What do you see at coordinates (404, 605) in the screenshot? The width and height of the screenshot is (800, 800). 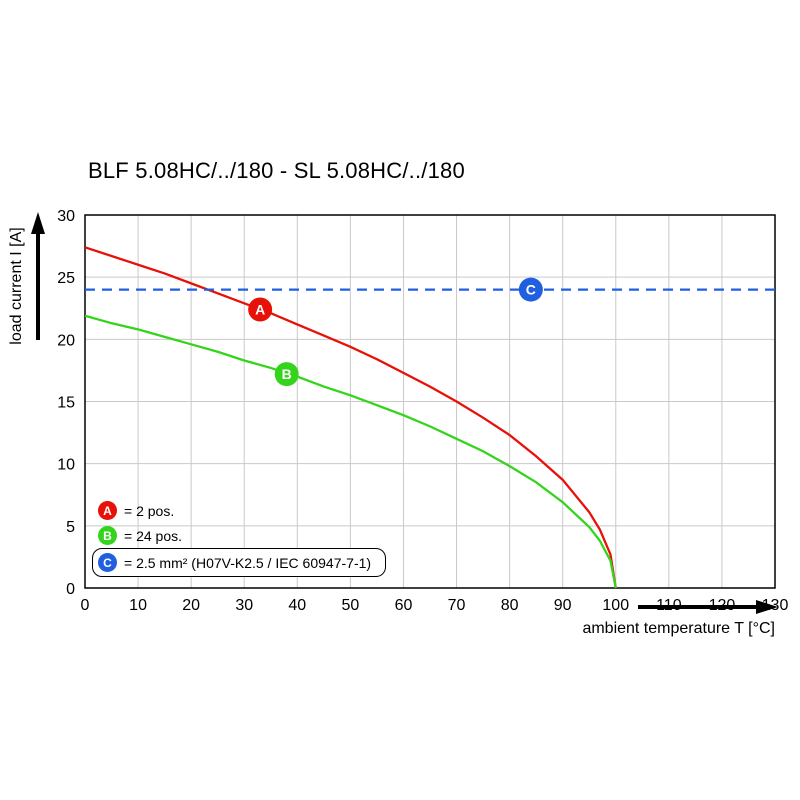 I see `svg-text: 60` at bounding box center [404, 605].